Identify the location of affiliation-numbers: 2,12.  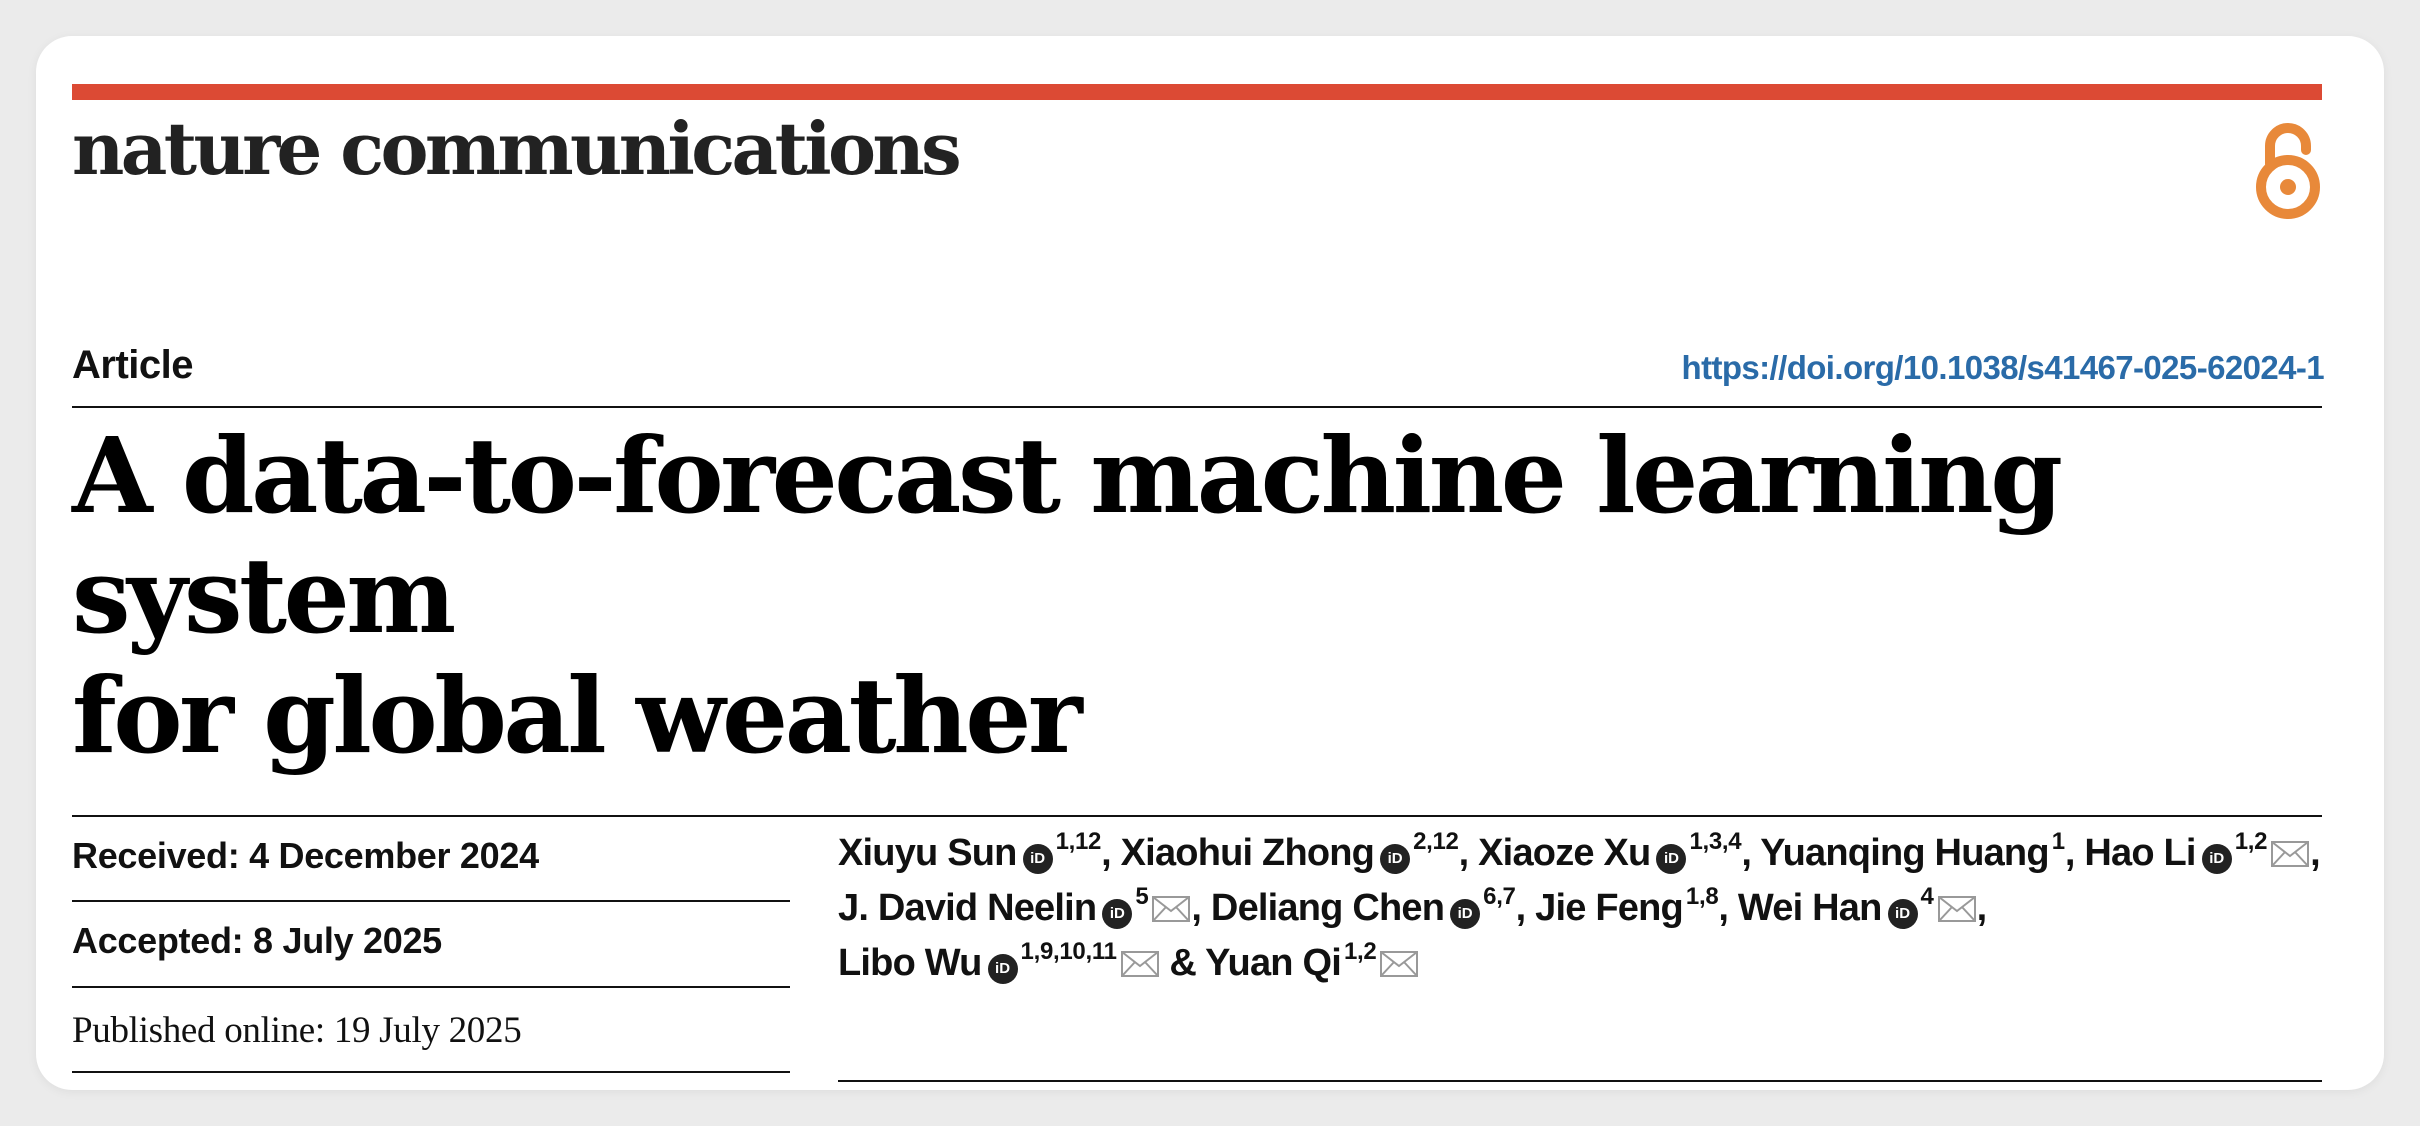
(1436, 841).